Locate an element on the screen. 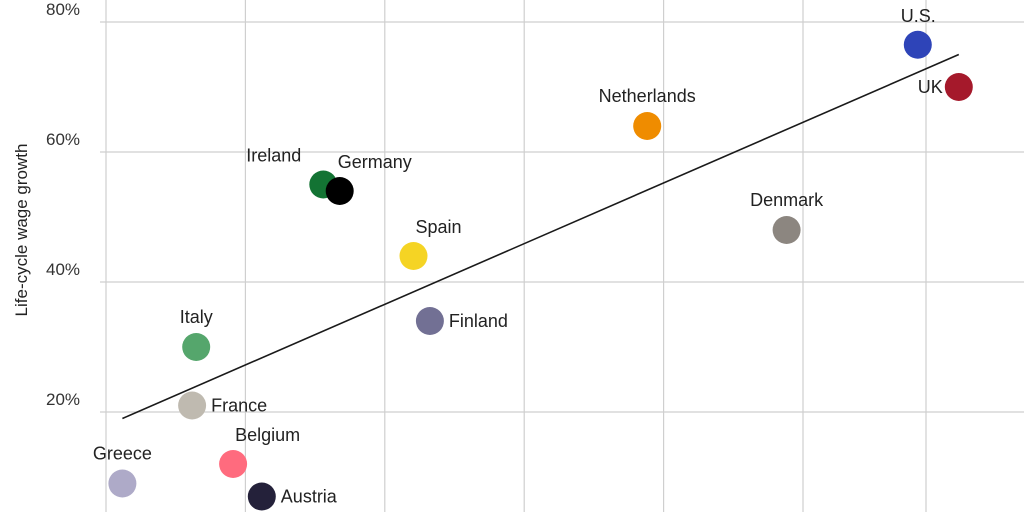 This screenshot has height=512, width=1024. point-label: UK is located at coordinates (930, 87).